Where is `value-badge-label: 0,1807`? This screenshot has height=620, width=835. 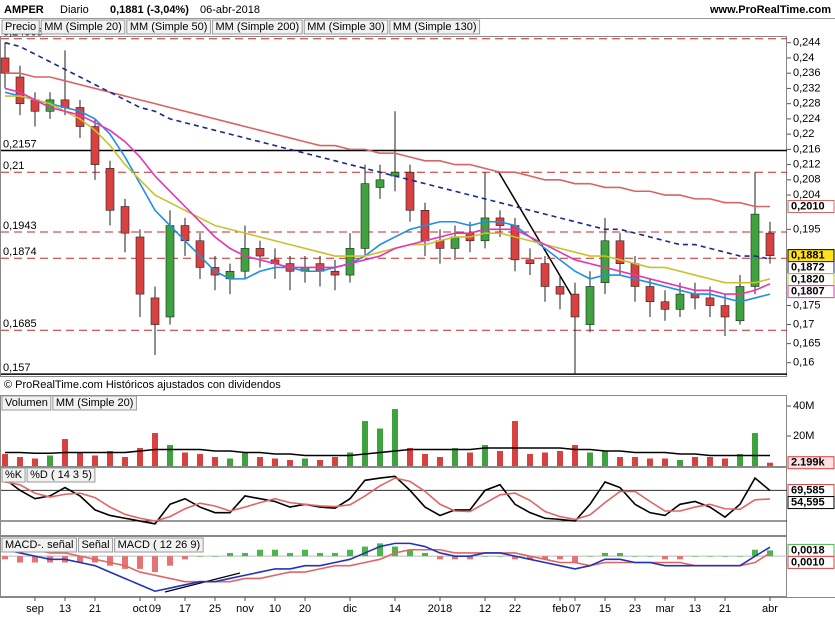
value-badge-label: 0,1807 is located at coordinates (808, 292).